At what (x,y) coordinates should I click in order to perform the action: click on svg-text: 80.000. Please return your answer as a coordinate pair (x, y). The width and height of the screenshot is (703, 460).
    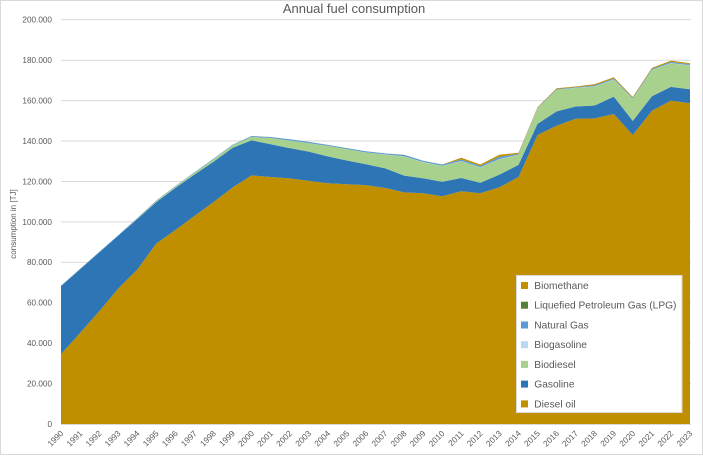
    Looking at the image, I should click on (39, 262).